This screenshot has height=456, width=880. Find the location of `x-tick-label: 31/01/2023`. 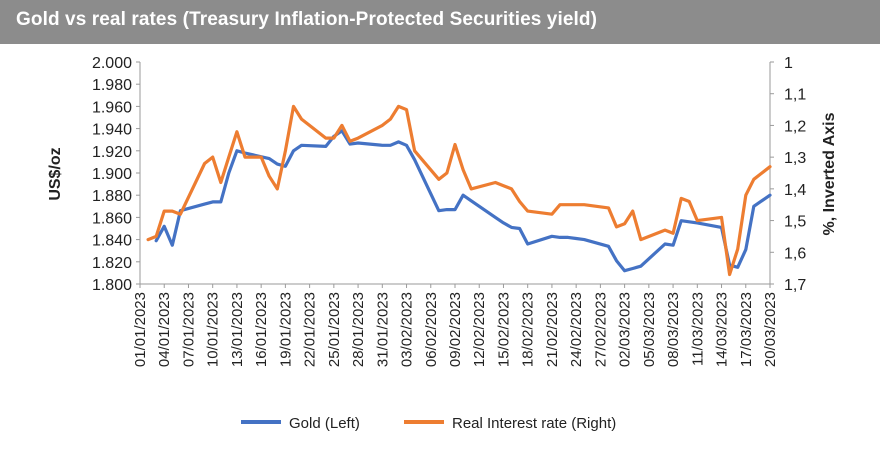

x-tick-label: 31/01/2023 is located at coordinates (382, 329).